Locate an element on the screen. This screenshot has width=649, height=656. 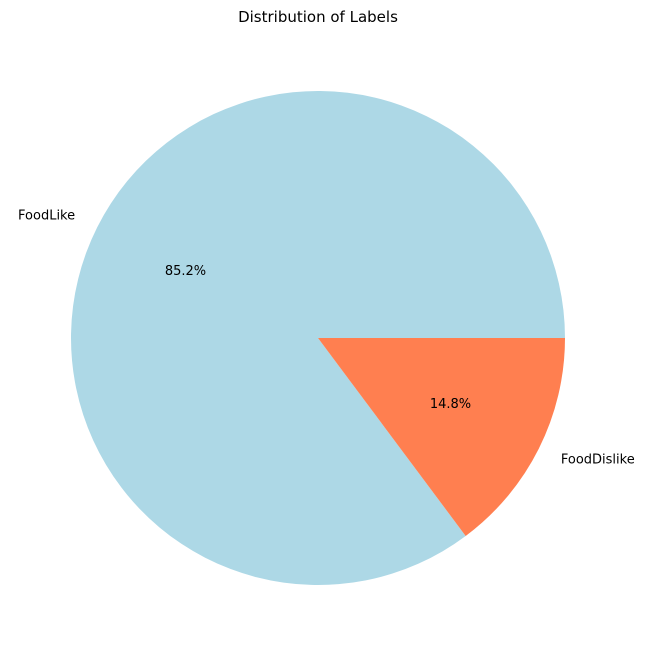
pct-label-foodlike: 85.2% is located at coordinates (185, 271).